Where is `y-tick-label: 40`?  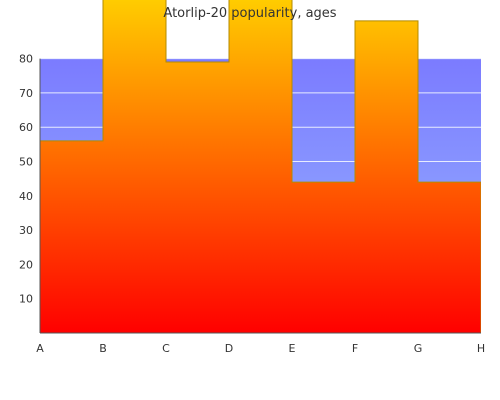
y-tick-label: 40 is located at coordinates (26, 196).